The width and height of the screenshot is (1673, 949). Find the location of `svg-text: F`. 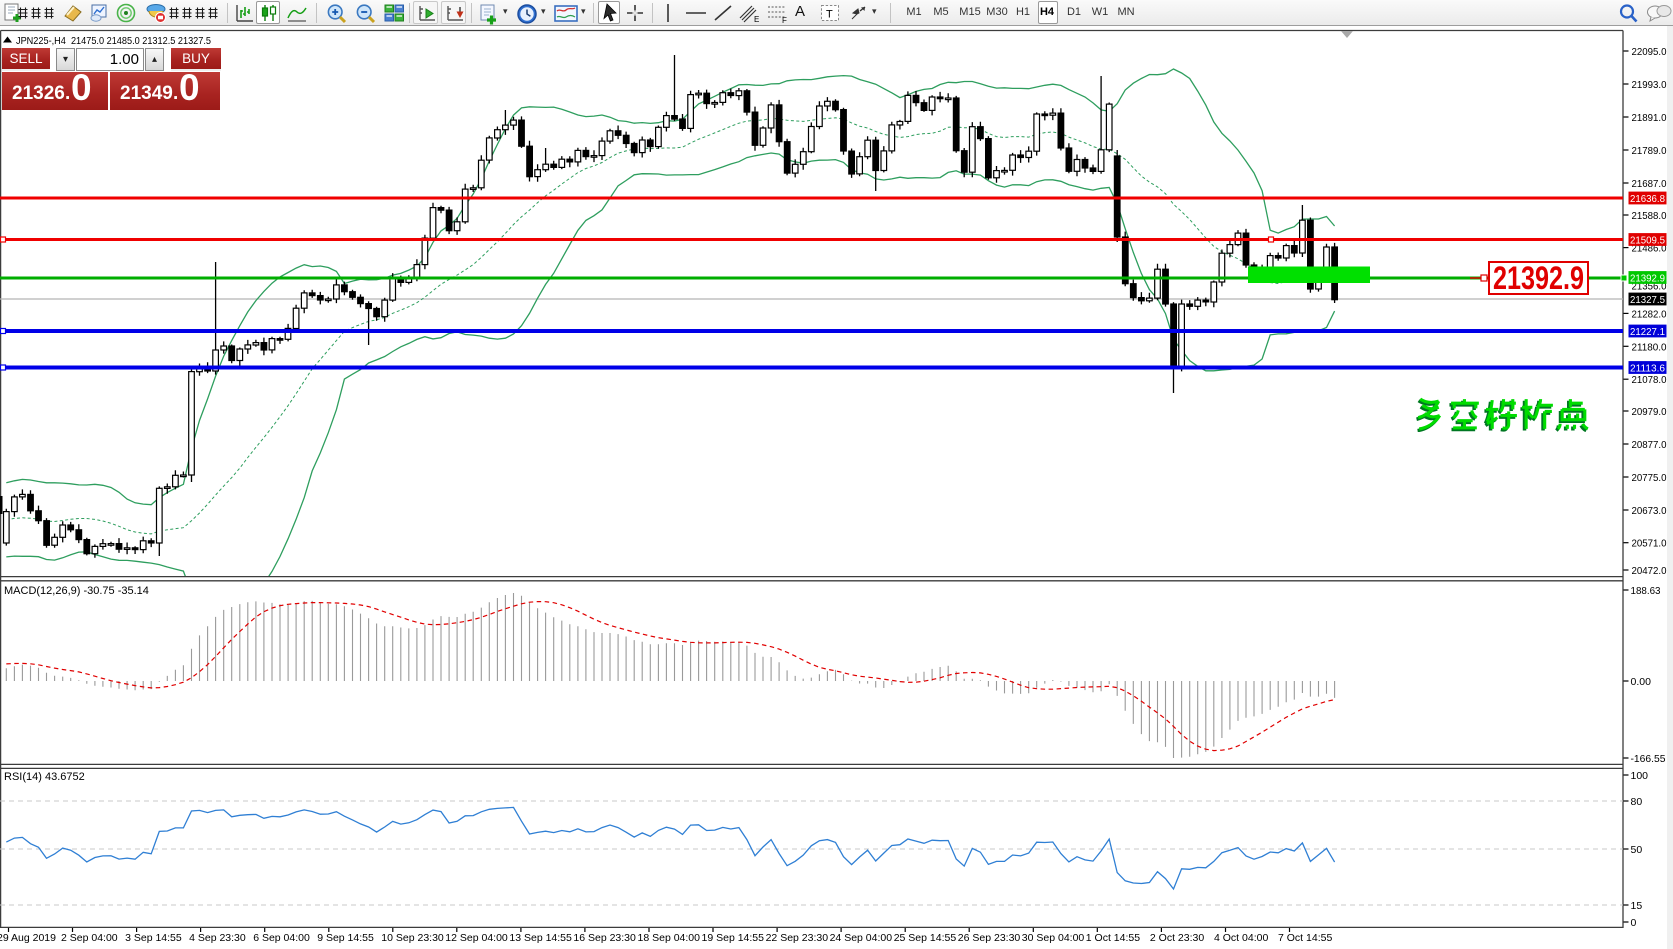

svg-text: F is located at coordinates (784, 20).